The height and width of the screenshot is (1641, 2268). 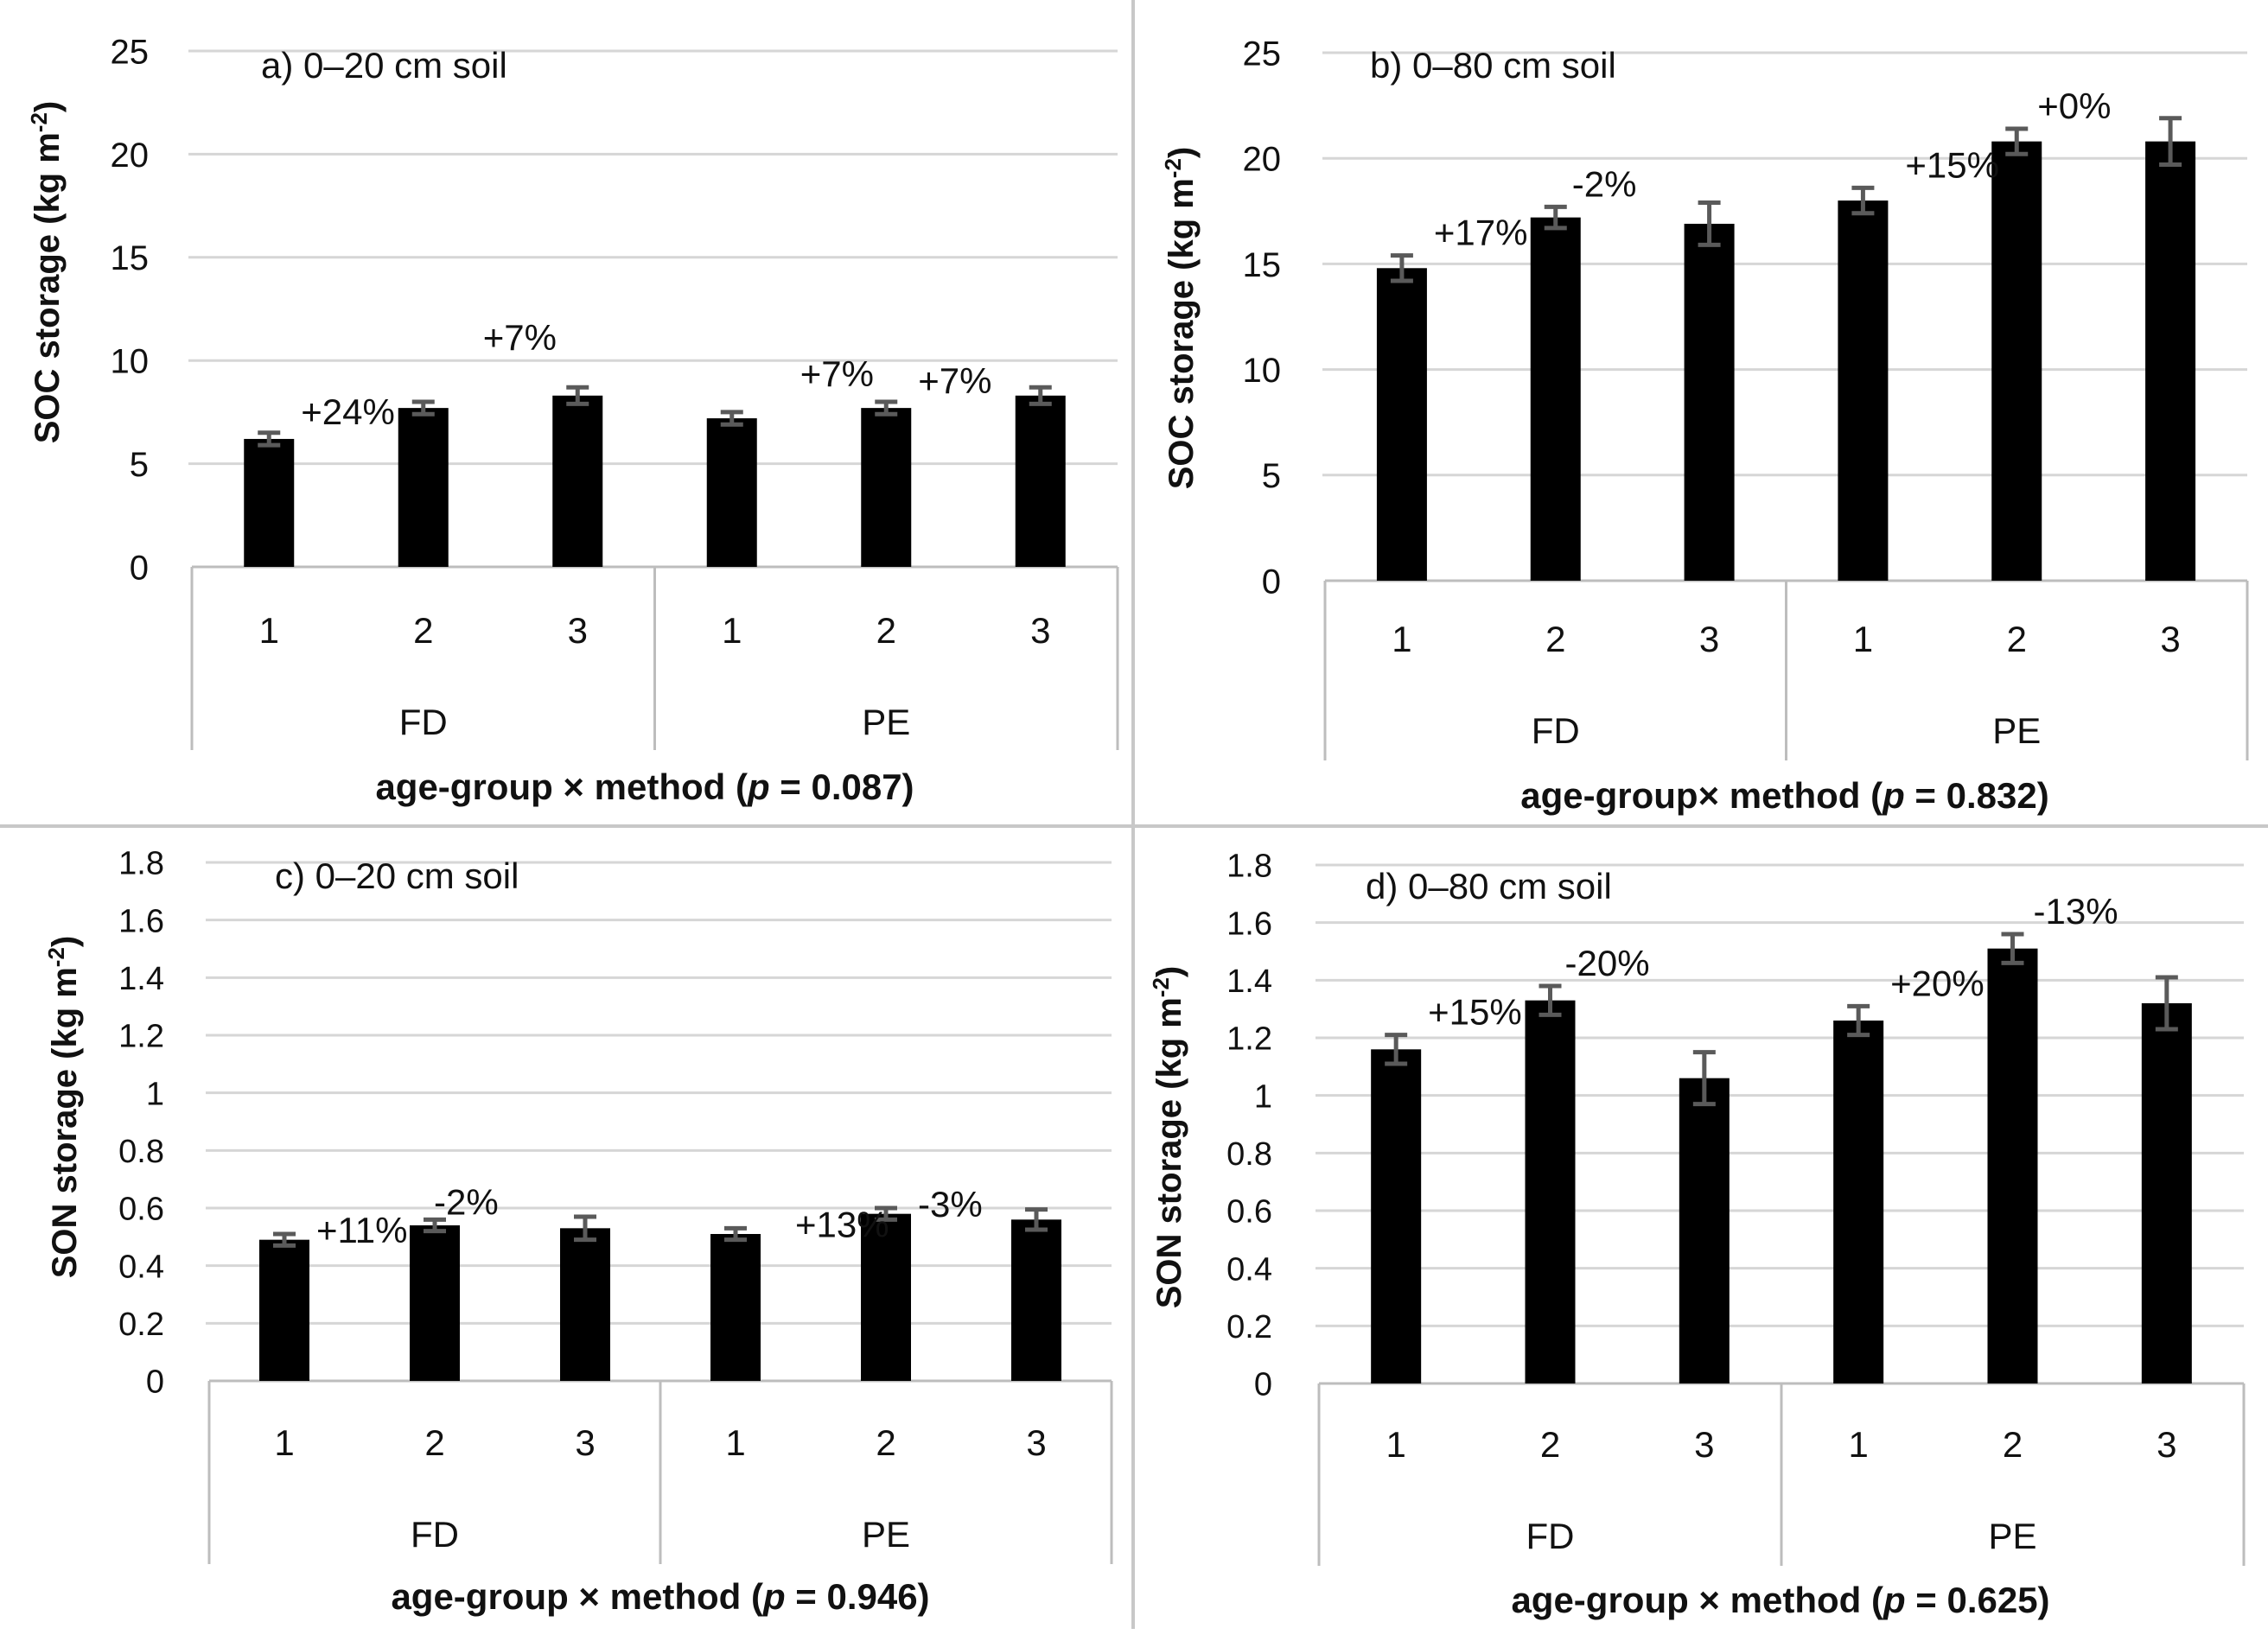 What do you see at coordinates (1607, 963) in the screenshot?
I see `percent-annotation: -20%` at bounding box center [1607, 963].